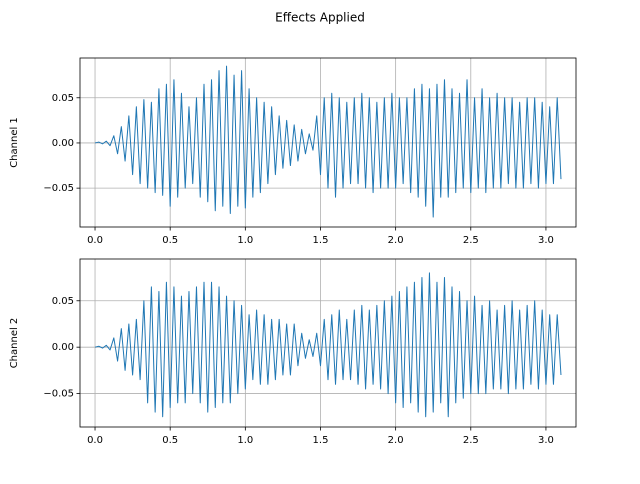  Describe the element at coordinates (14, 343) in the screenshot. I see `y-axis-label: Channel 2` at that location.